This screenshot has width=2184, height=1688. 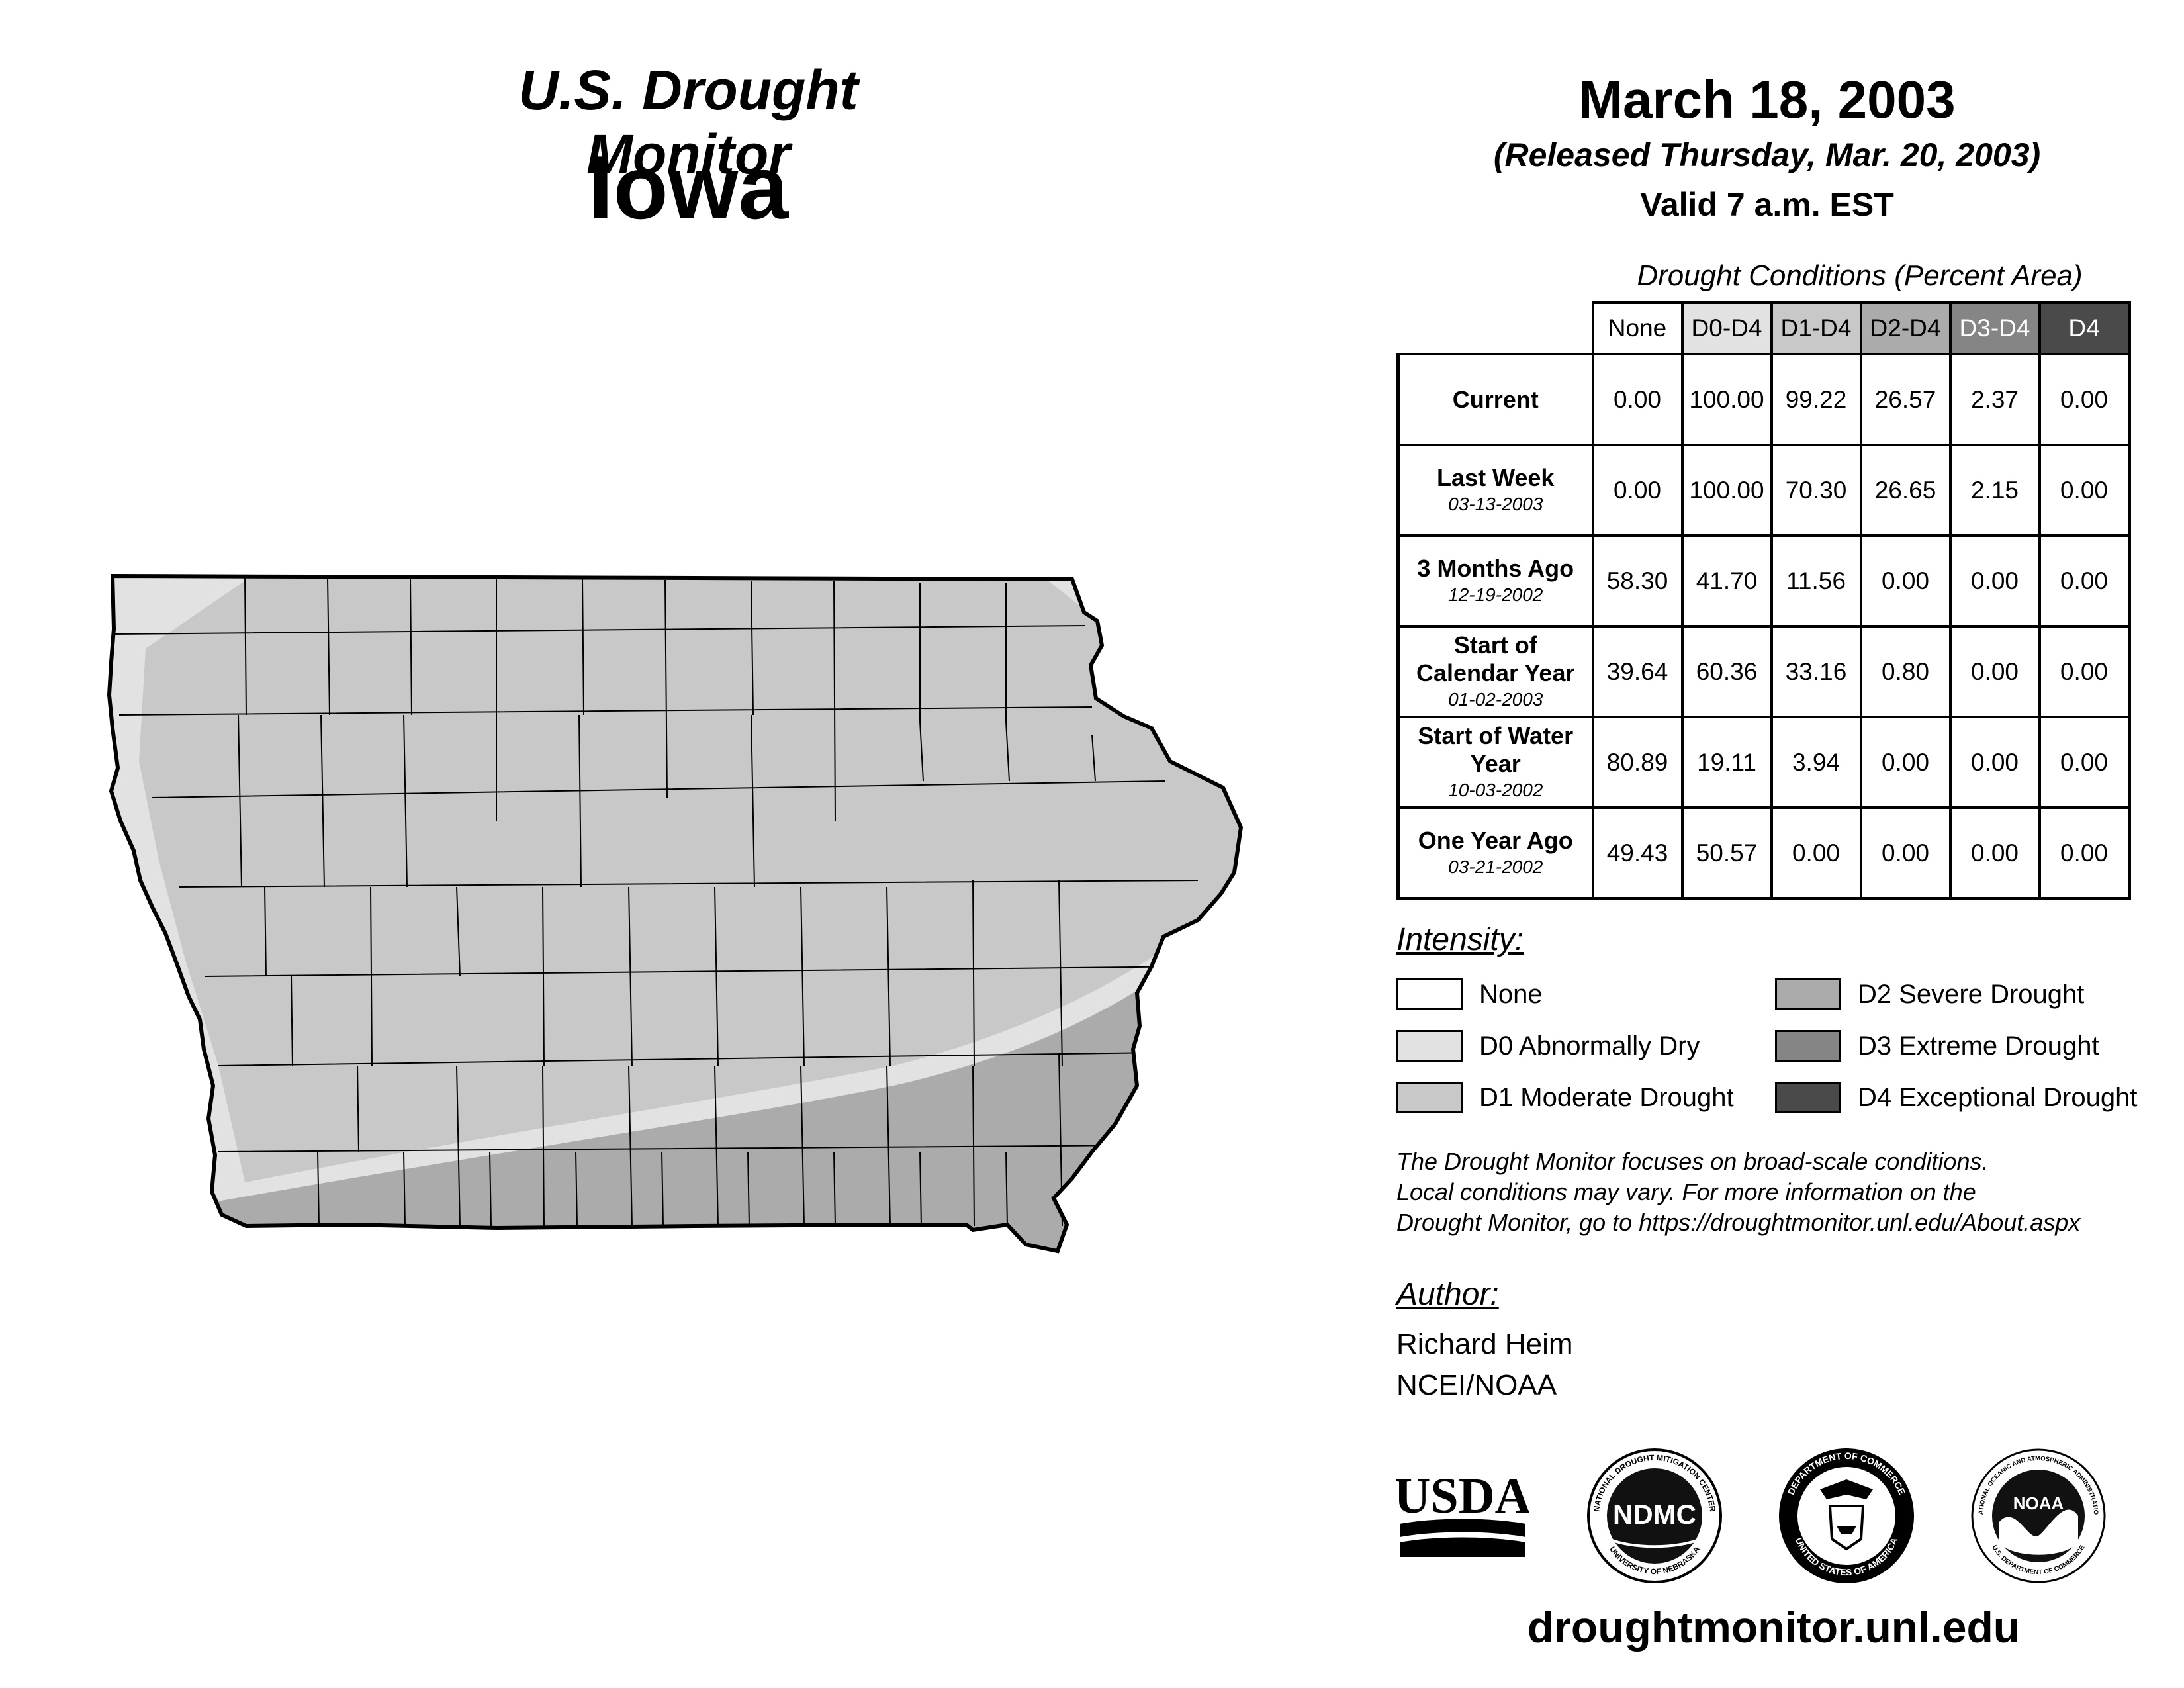 I want to click on ship-icon, so click(x=1846, y=1530).